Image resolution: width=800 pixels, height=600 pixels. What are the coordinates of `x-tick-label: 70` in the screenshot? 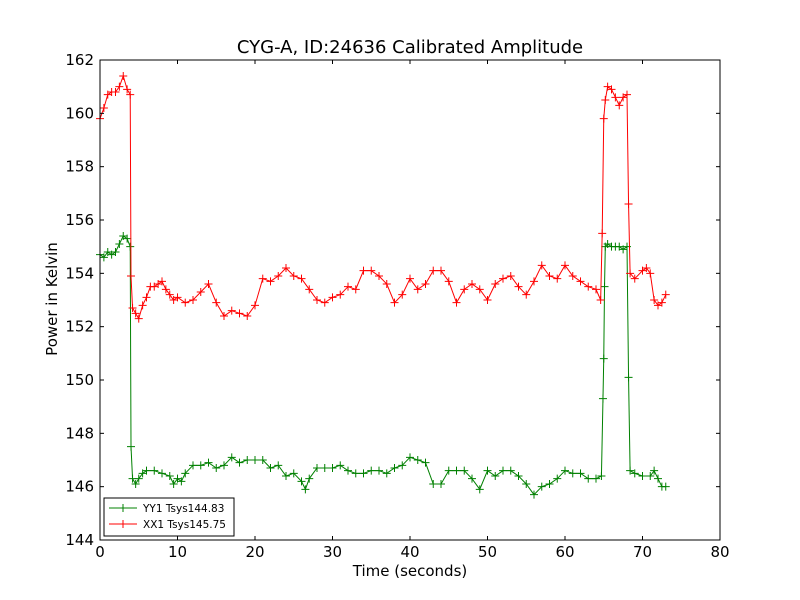 It's located at (642, 552).